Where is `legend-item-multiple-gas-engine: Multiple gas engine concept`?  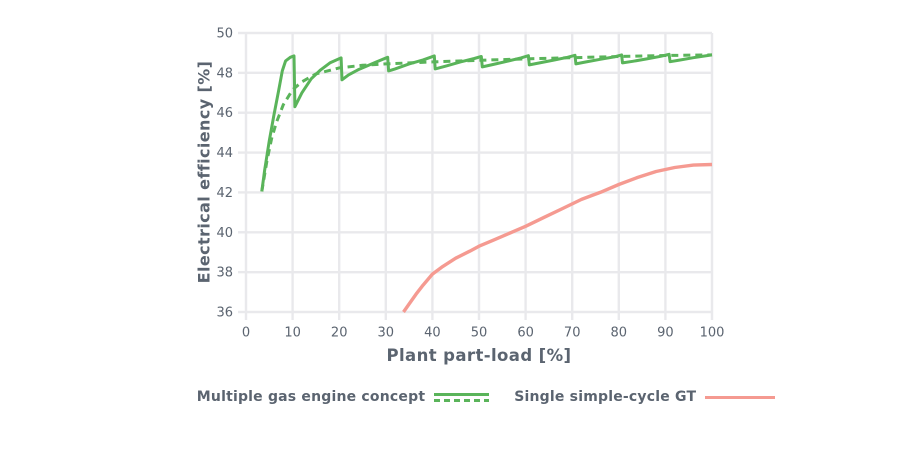 legend-item-multiple-gas-engine: Multiple gas engine concept is located at coordinates (343, 397).